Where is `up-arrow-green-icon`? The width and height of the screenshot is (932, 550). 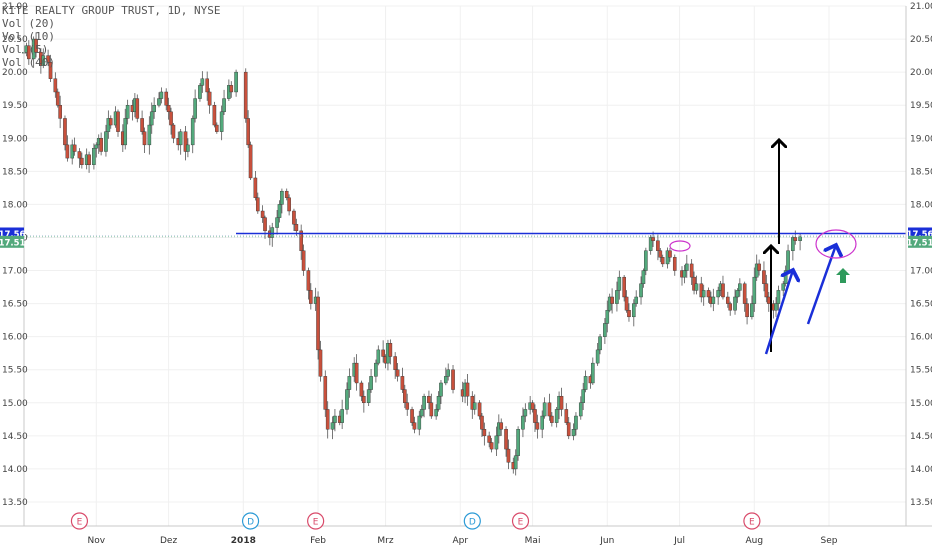 up-arrow-green-icon is located at coordinates (843, 275).